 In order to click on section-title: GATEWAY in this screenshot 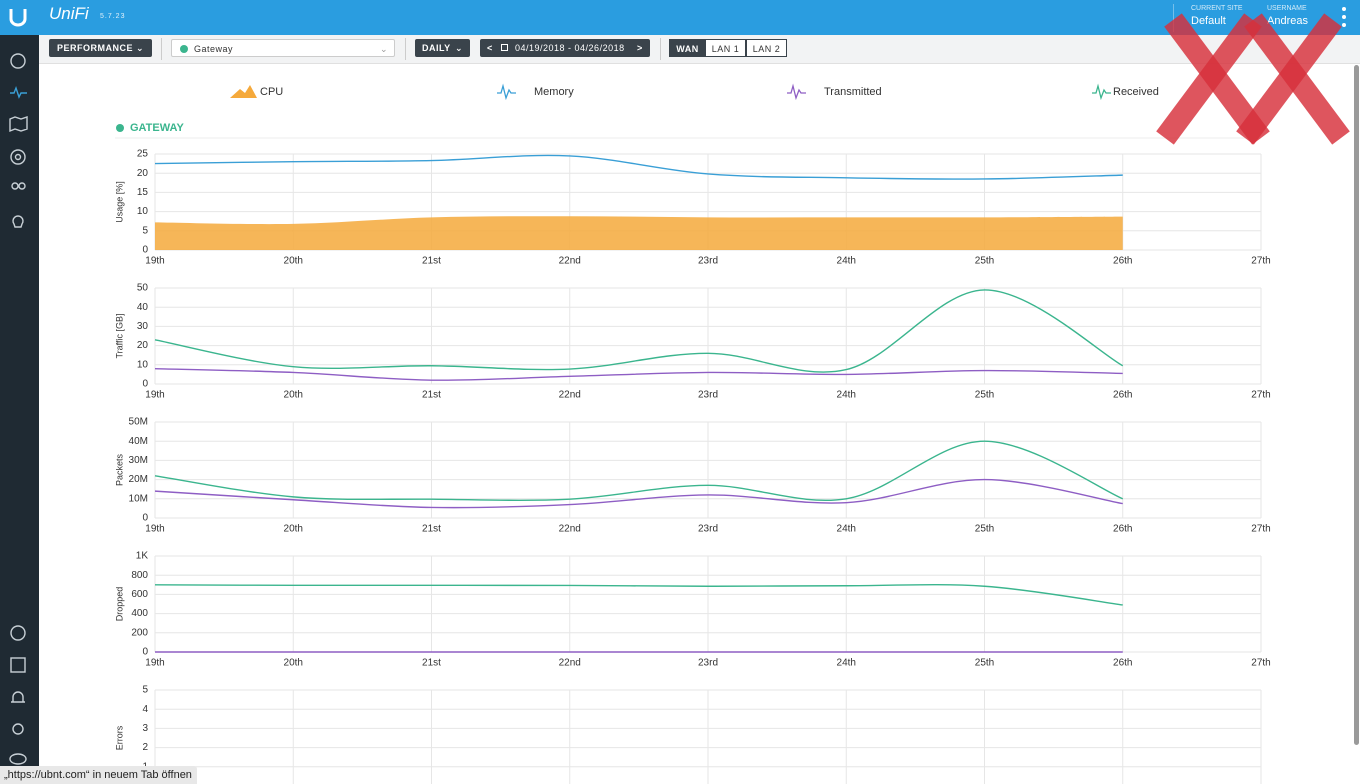, I will do `click(157, 128)`.